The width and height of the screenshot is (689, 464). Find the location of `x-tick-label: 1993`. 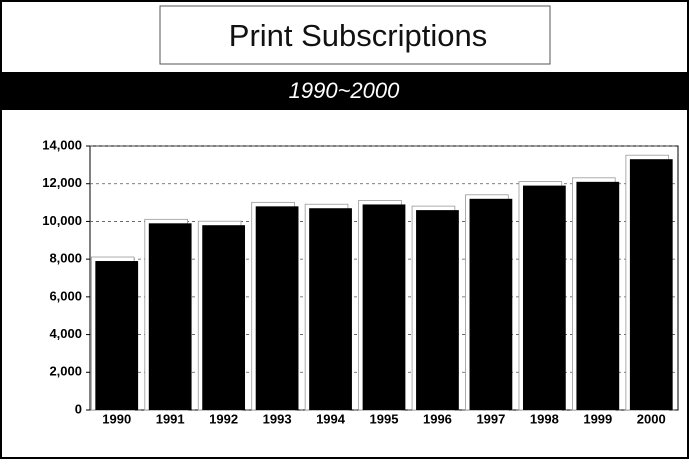

x-tick-label: 1993 is located at coordinates (277, 418).